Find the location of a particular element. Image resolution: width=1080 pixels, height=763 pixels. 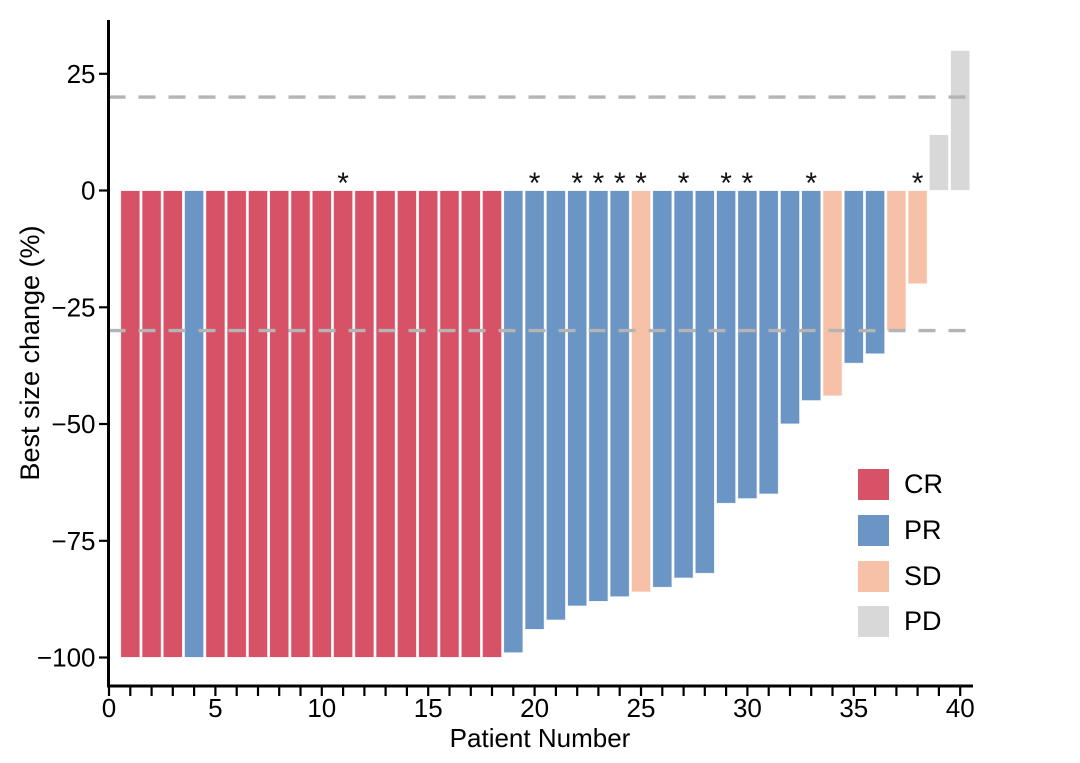

svg-text: 10 is located at coordinates (321, 708).